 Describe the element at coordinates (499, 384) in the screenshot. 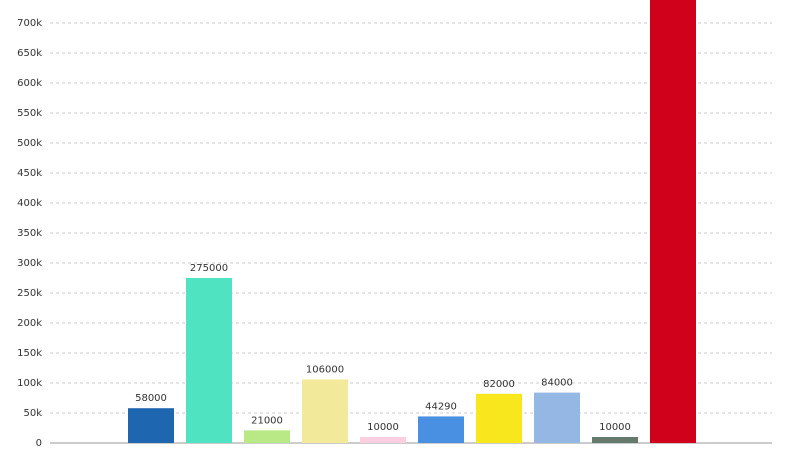

I see `value-label: 82000` at that location.